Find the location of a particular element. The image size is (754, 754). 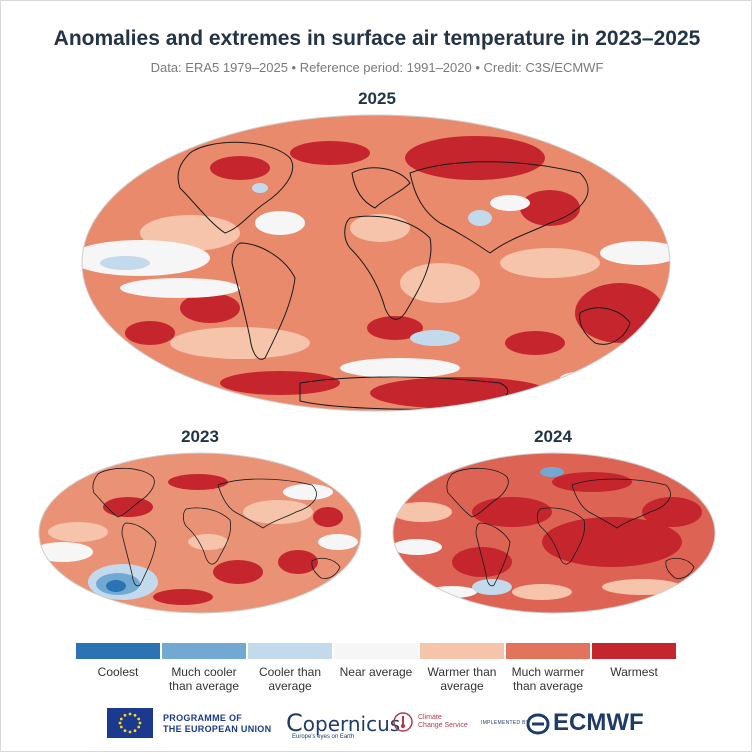

map-2023-border is located at coordinates (200, 533).